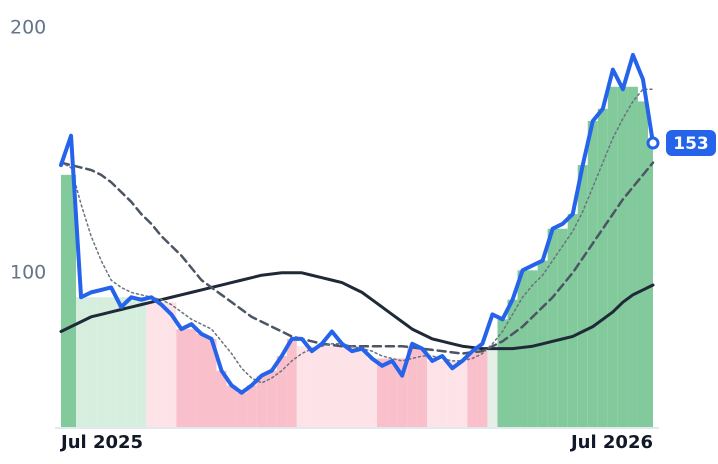 This screenshot has width=718, height=464. I want to click on series-line, so click(357, 311).